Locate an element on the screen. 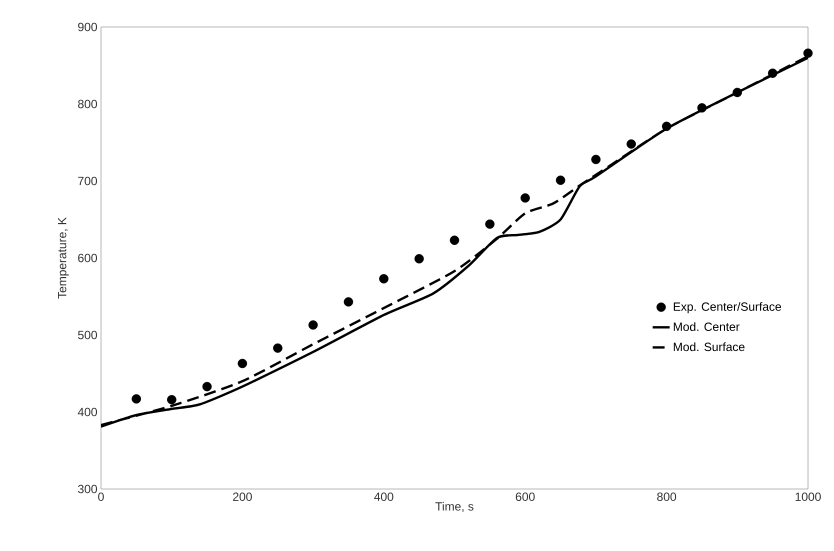 This screenshot has height=551, width=834. y-tick-label: 900 is located at coordinates (88, 27).